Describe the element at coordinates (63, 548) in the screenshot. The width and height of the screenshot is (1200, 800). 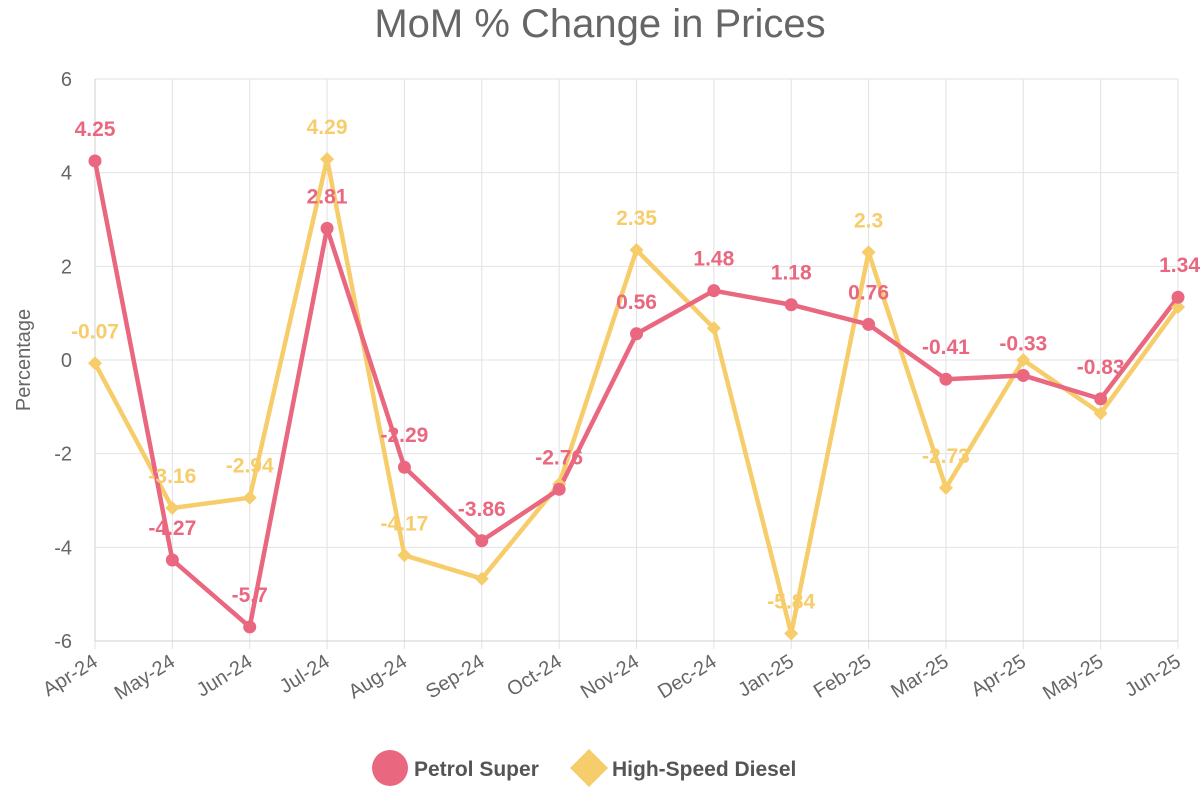
I see `y-tick-label: -4` at that location.